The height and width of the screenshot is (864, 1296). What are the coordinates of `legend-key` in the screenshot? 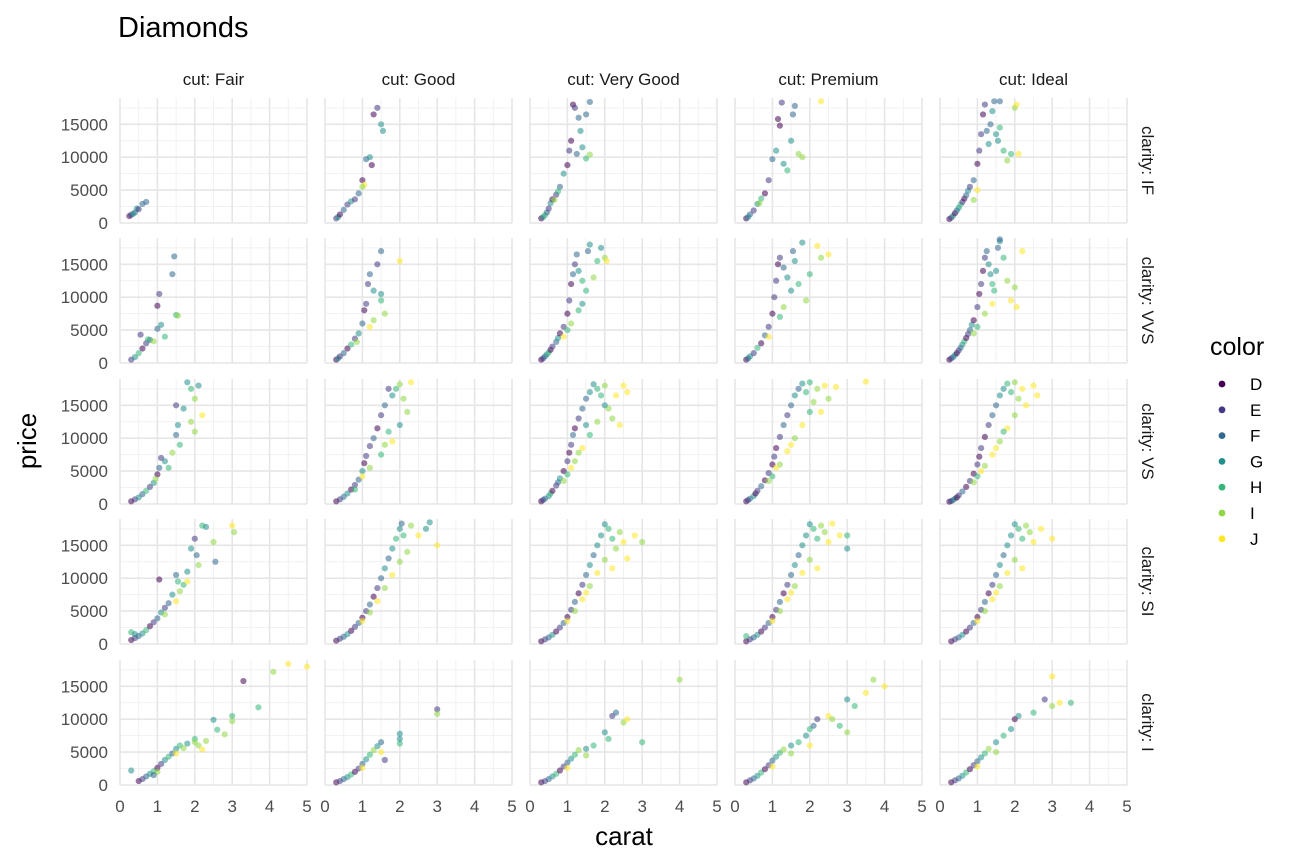 It's located at (1222, 410).